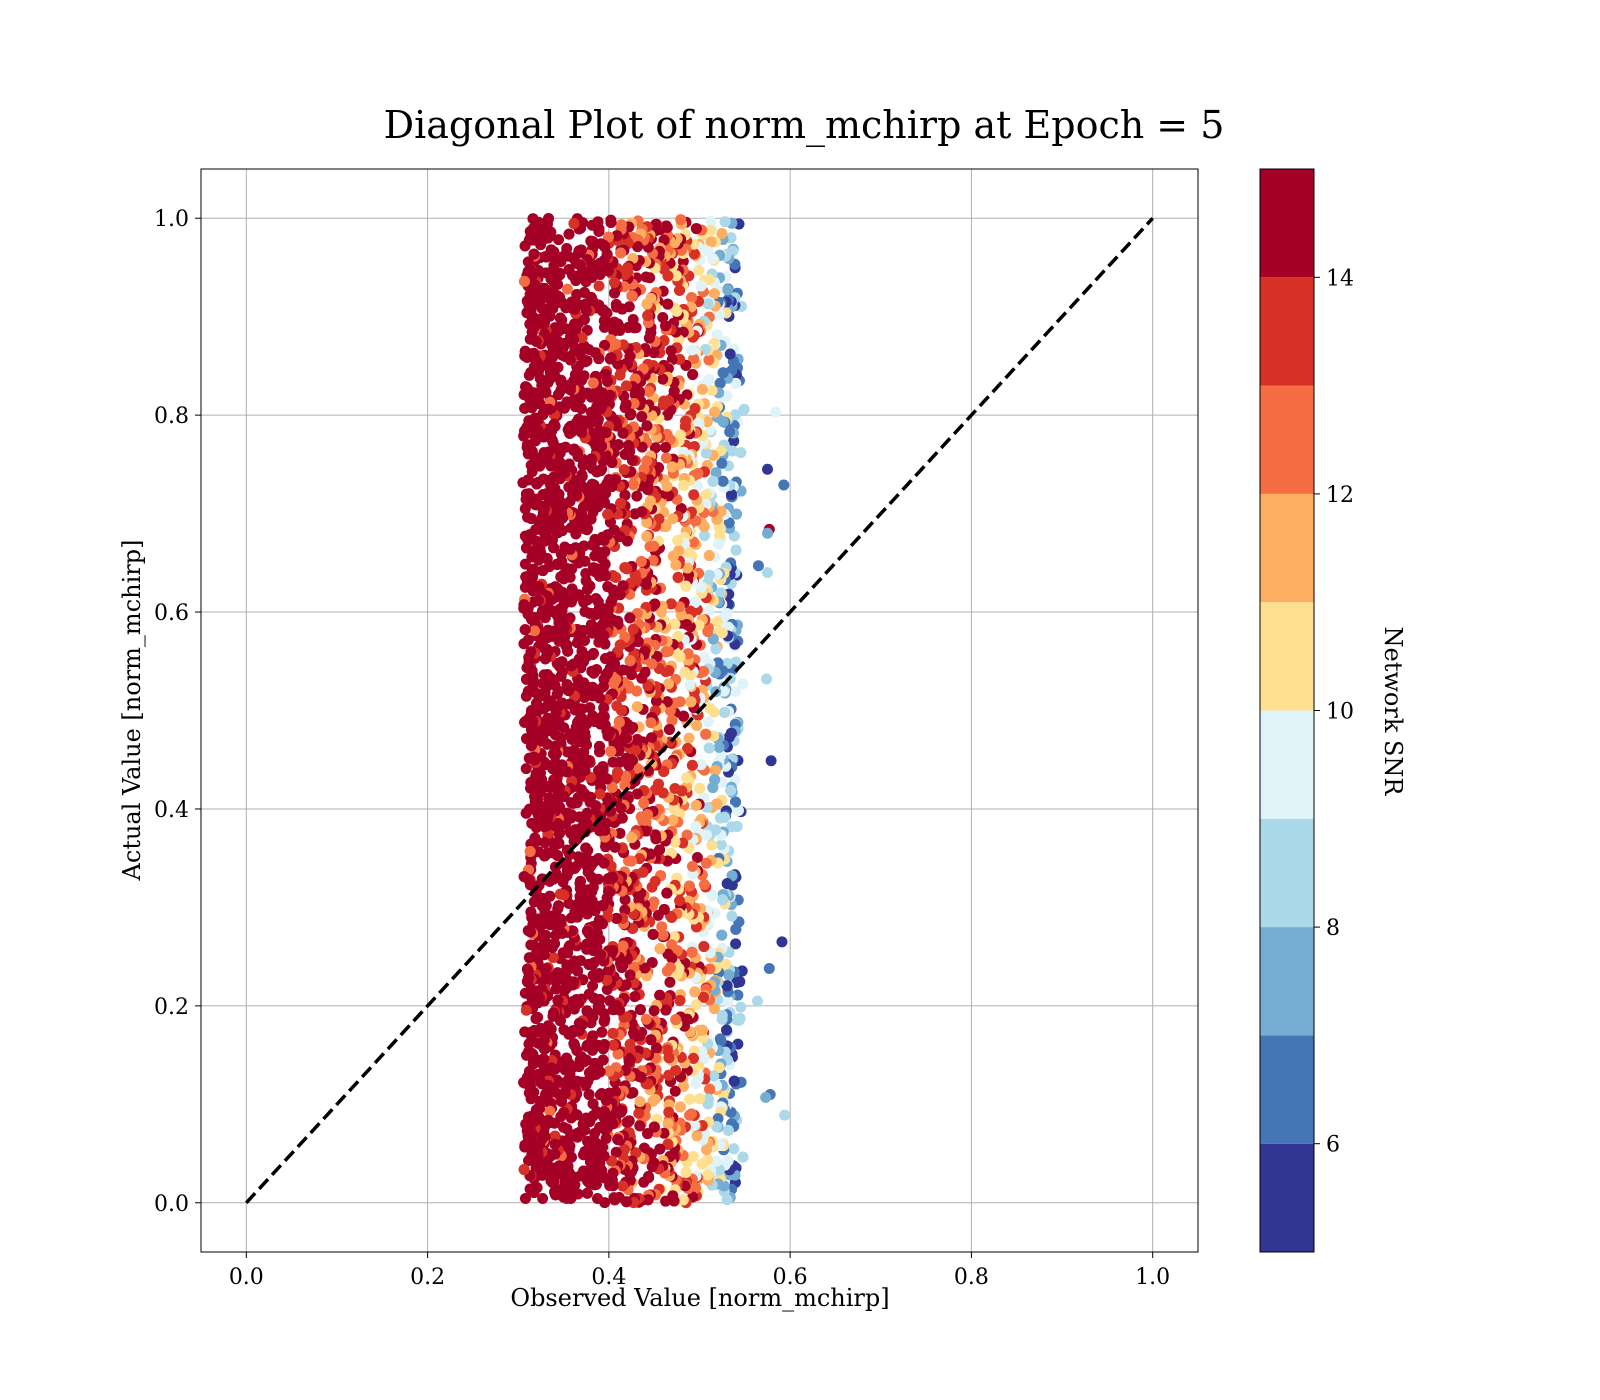  Describe the element at coordinates (654, 710) in the screenshot. I see `scatter-points` at that location.